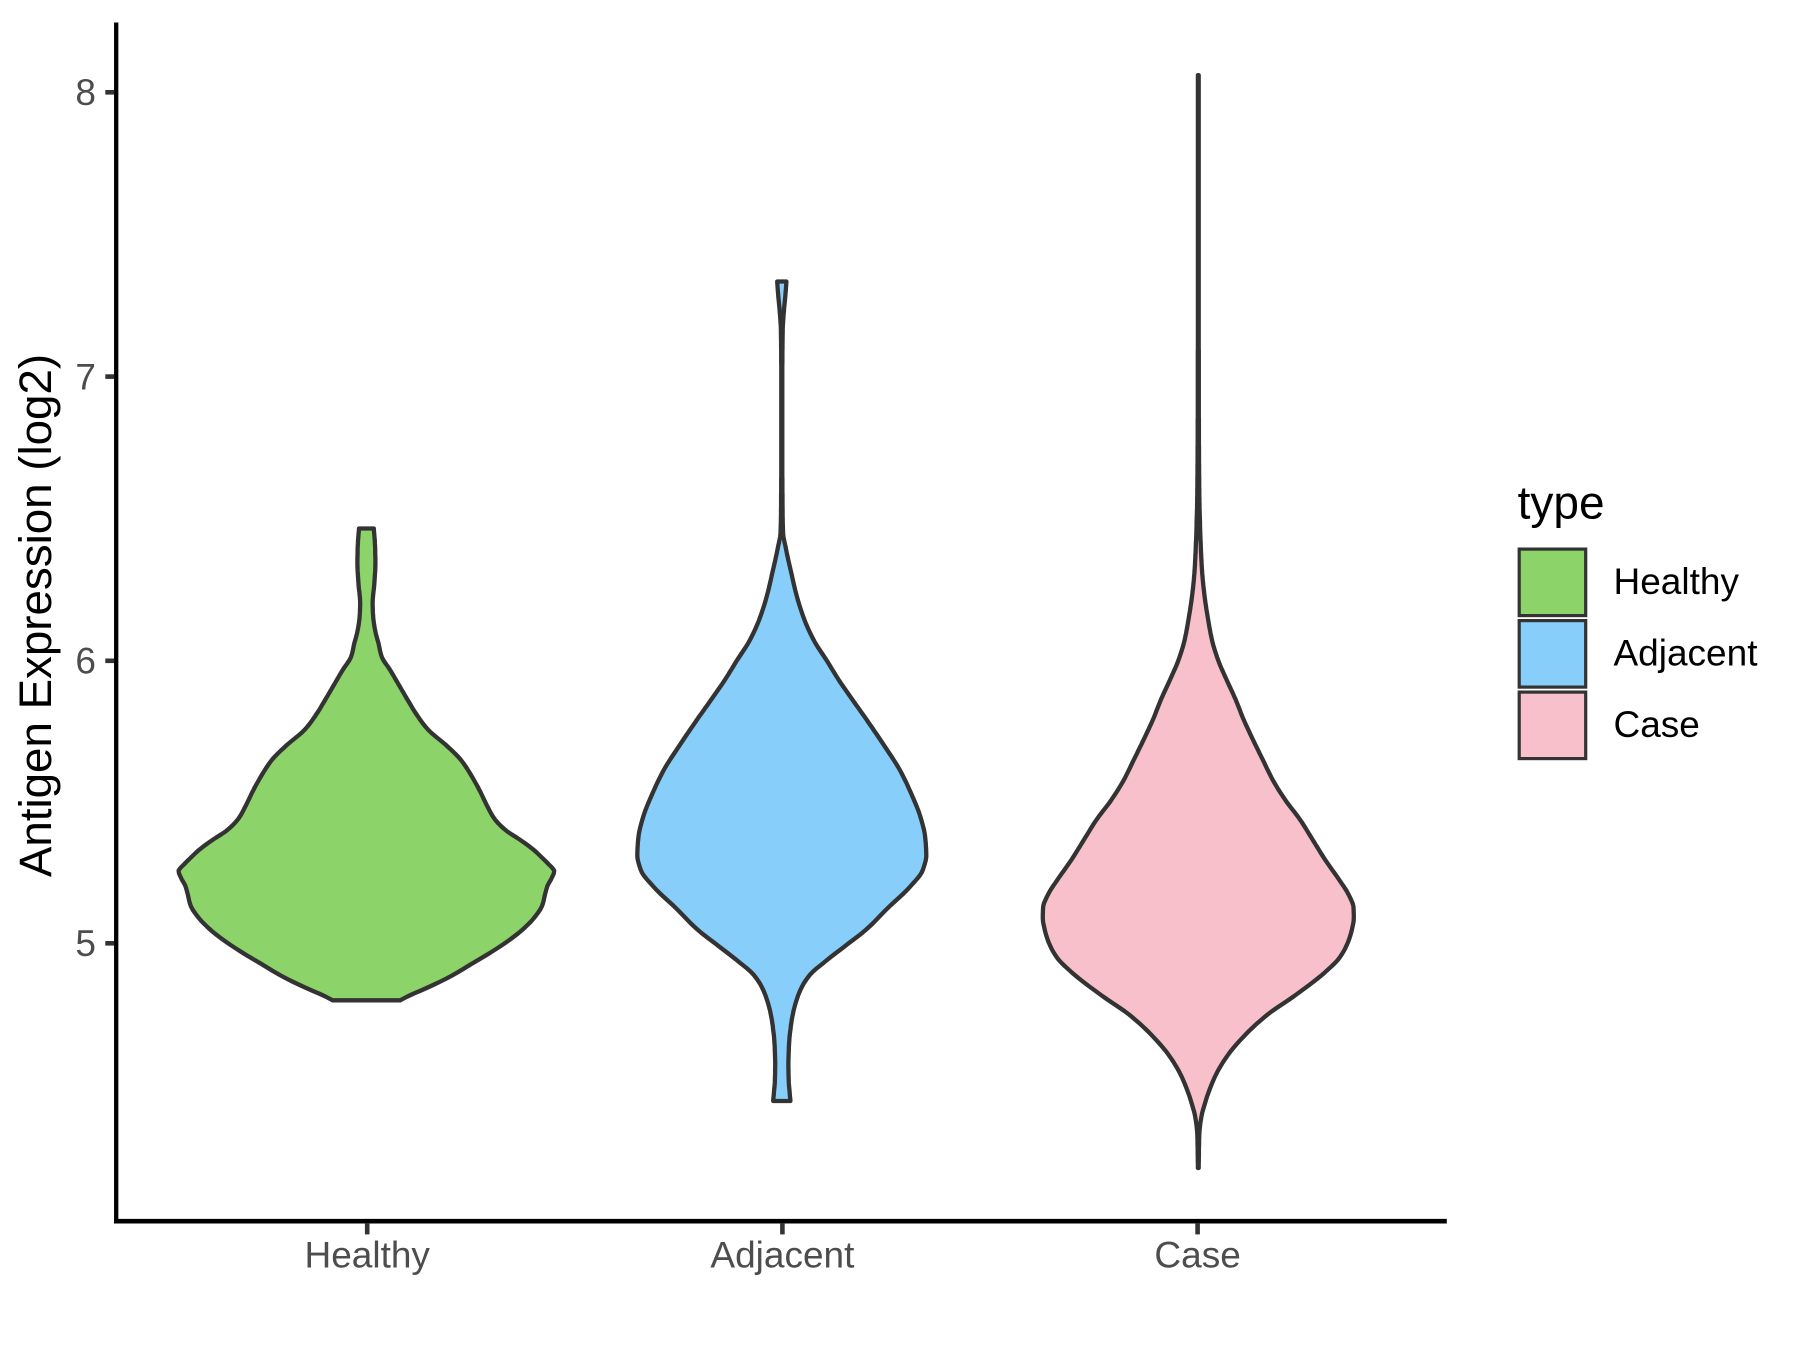  What do you see at coordinates (35, 615) in the screenshot?
I see `svg-text: Antigen Expression (log2)` at bounding box center [35, 615].